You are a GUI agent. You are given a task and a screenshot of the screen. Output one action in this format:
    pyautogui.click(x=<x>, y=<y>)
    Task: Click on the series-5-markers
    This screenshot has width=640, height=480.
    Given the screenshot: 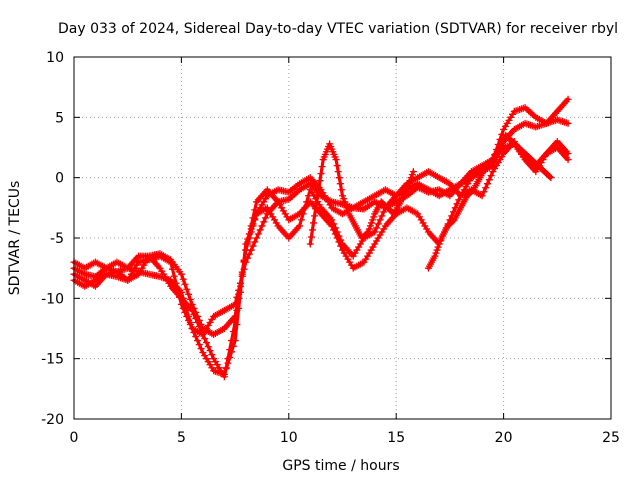 What is the action you would take?
    pyautogui.click(x=361, y=194)
    